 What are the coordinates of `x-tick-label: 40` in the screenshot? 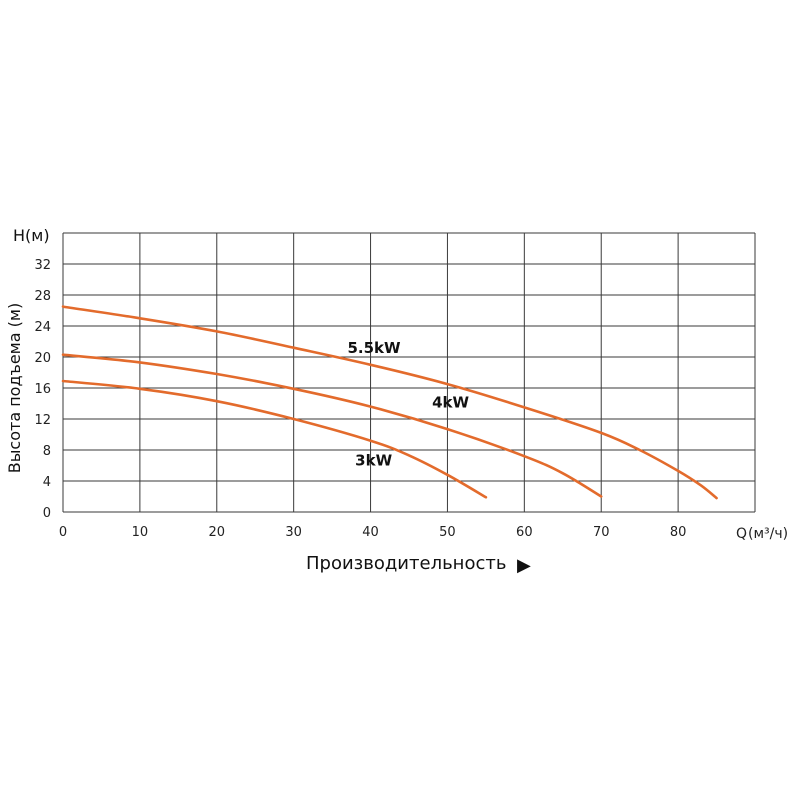 It's located at (370, 532).